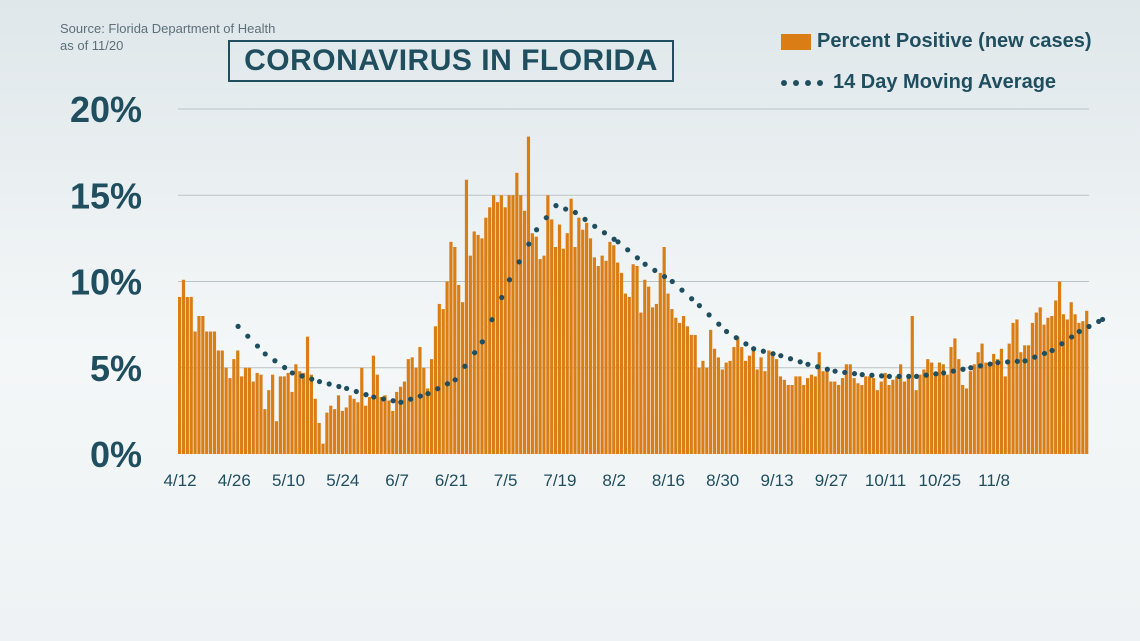 The width and height of the screenshot is (1140, 641). What do you see at coordinates (288, 480) in the screenshot?
I see `x-tick-label: 5/10` at bounding box center [288, 480].